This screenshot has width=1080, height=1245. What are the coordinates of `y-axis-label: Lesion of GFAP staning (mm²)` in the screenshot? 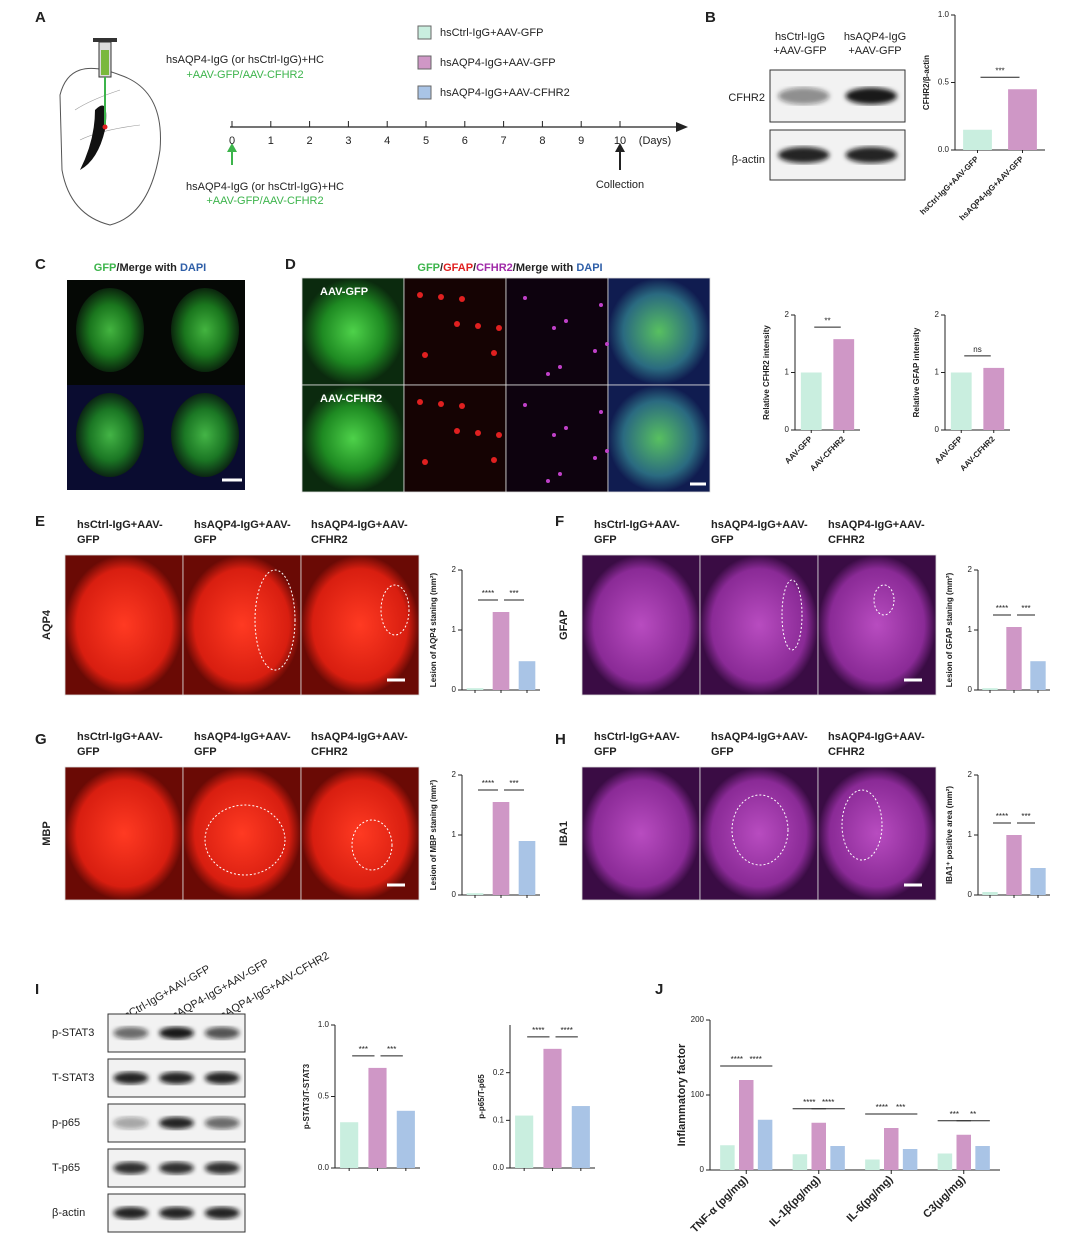 It's located at (949, 629).